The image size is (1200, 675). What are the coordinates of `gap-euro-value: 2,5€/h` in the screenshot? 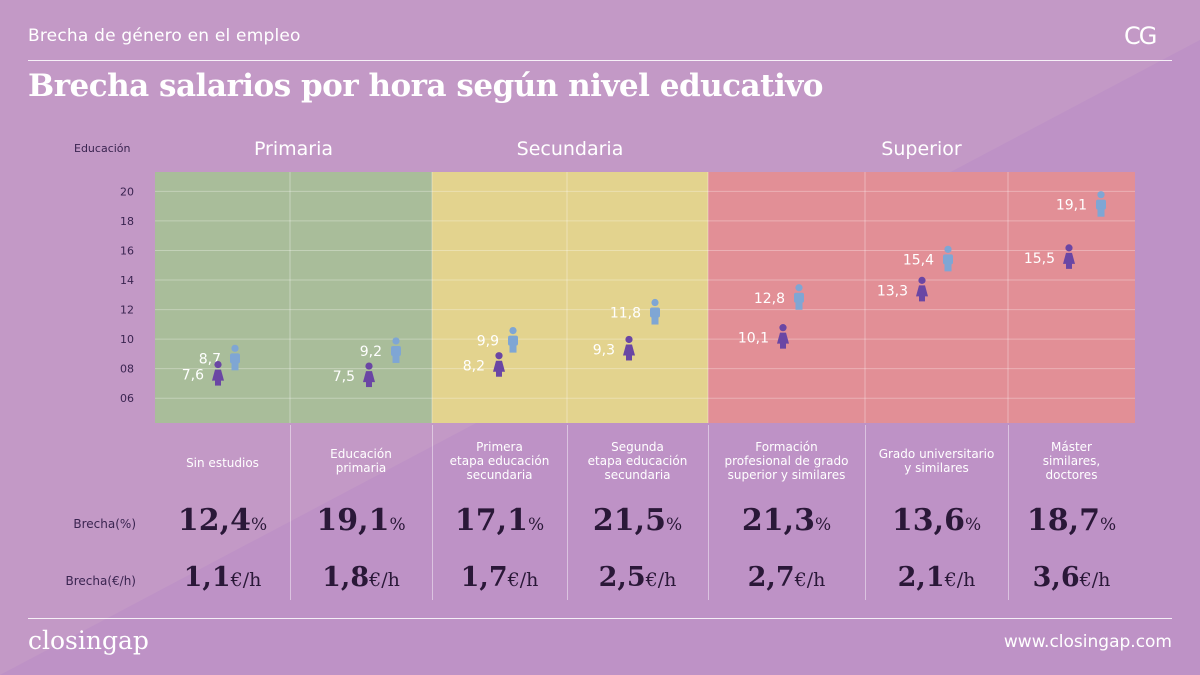 It's located at (637, 577).